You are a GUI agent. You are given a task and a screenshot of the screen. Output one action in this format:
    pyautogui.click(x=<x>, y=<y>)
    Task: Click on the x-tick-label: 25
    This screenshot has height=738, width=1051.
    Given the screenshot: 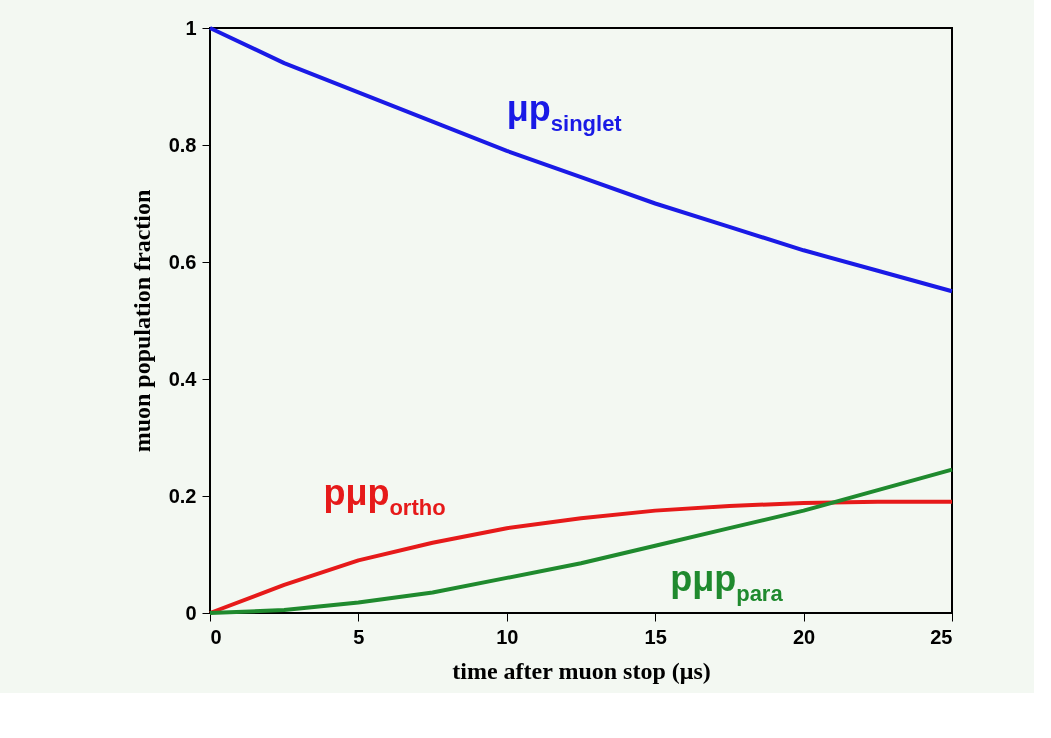 What is the action you would take?
    pyautogui.click(x=941, y=636)
    